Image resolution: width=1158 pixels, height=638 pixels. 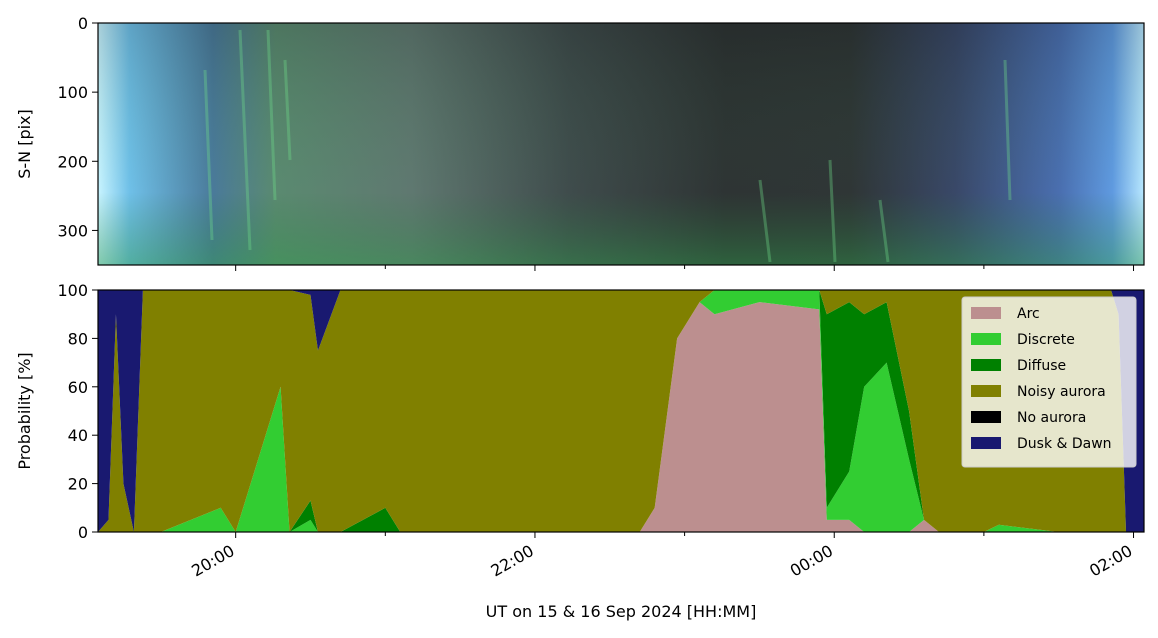 What do you see at coordinates (1064, 444) in the screenshot?
I see `legend-label: Dusk & Dawn` at bounding box center [1064, 444].